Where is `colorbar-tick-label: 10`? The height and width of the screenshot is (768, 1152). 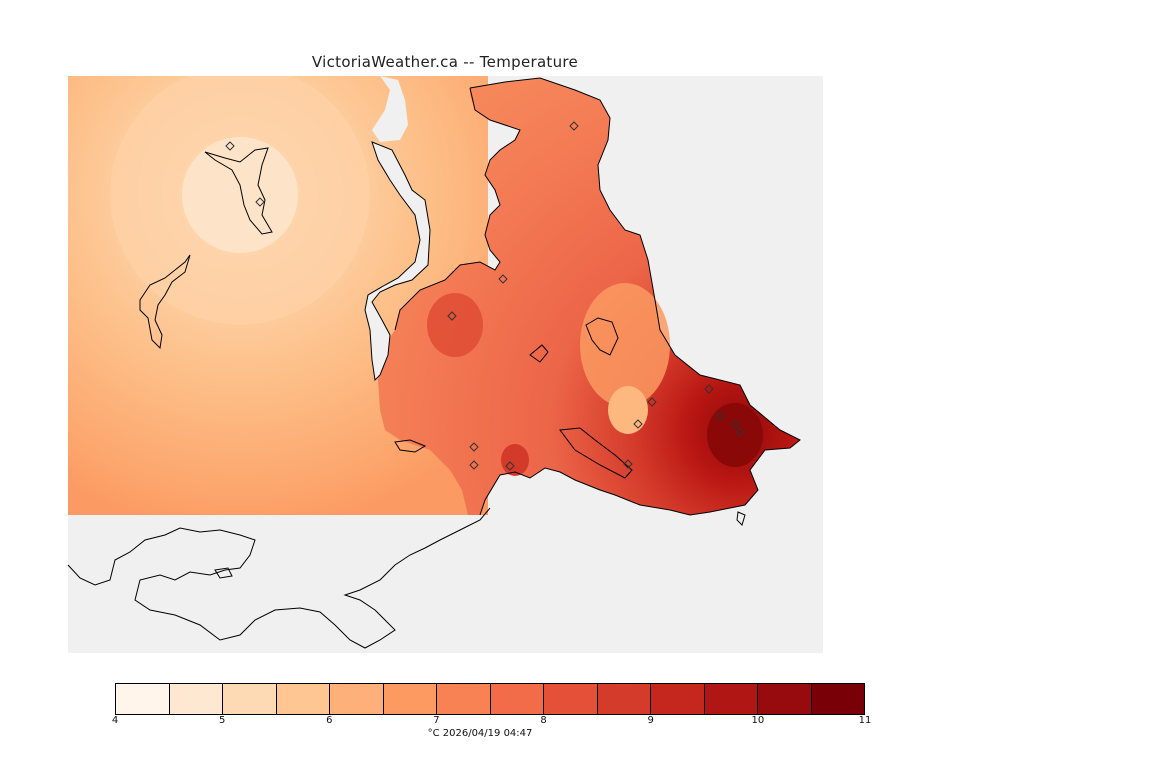 colorbar-tick-label: 10 is located at coordinates (758, 720).